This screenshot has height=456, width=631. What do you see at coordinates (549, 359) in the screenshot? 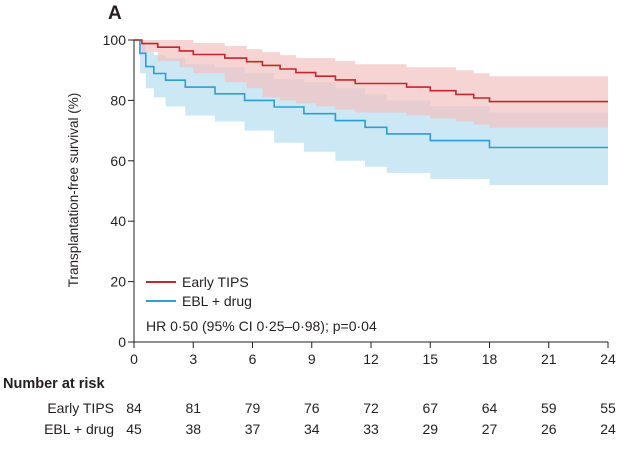
I see `x-tick-label: 21` at bounding box center [549, 359].